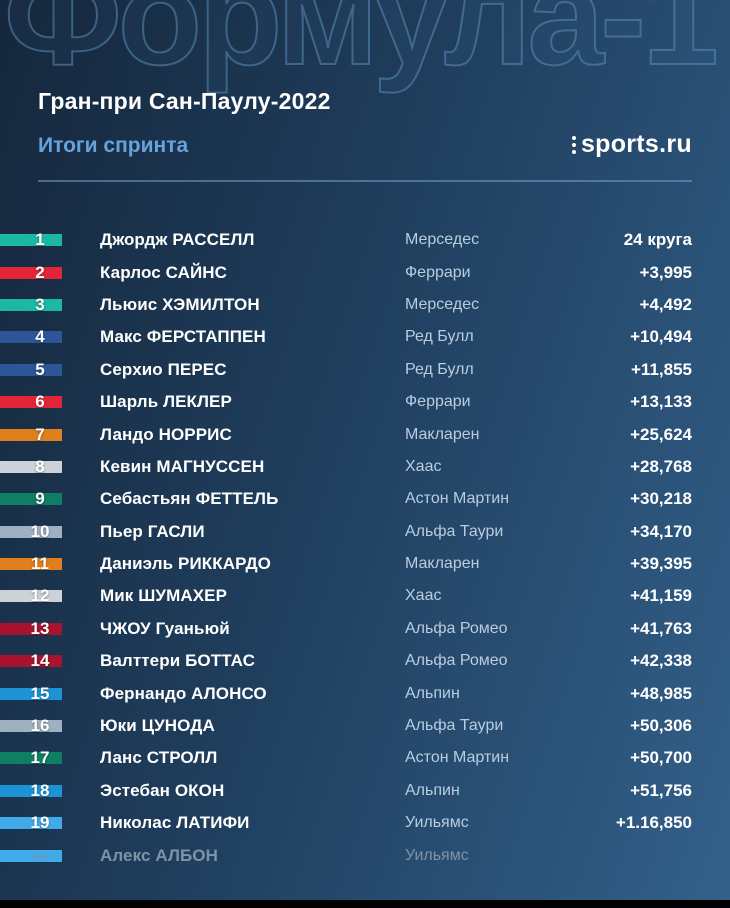 Image resolution: width=730 pixels, height=908 pixels. Describe the element at coordinates (365, 467) in the screenshot. I see `table-row: 8 Кевин МАГНУССЕН Хаас +28,768` at that location.